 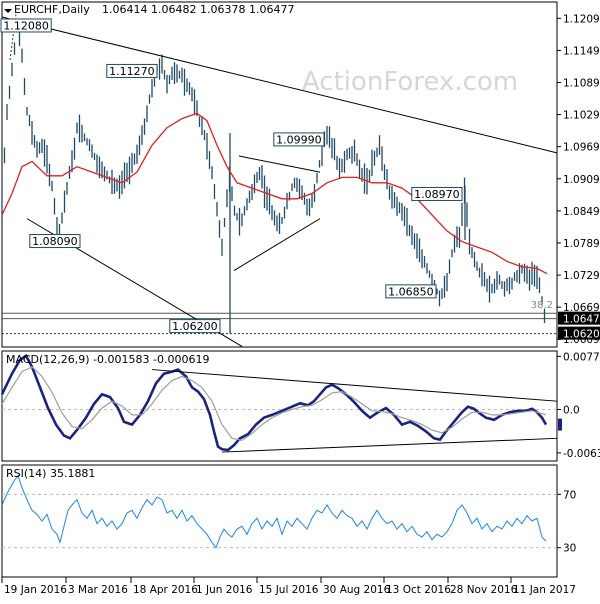 I want to click on price-y-tick-label: 1.08495, so click(x=581, y=212).